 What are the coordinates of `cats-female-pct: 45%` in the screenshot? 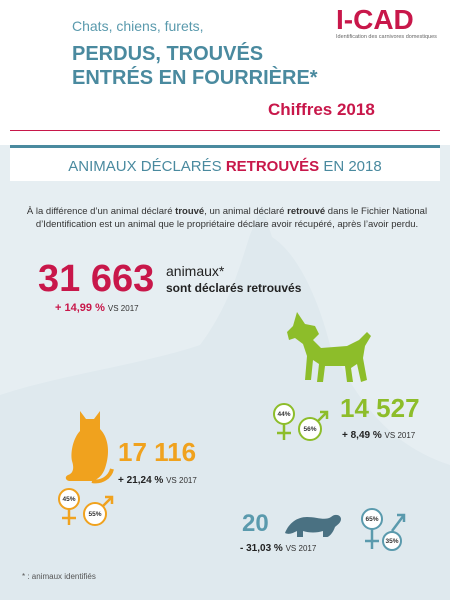 It's located at (69, 499).